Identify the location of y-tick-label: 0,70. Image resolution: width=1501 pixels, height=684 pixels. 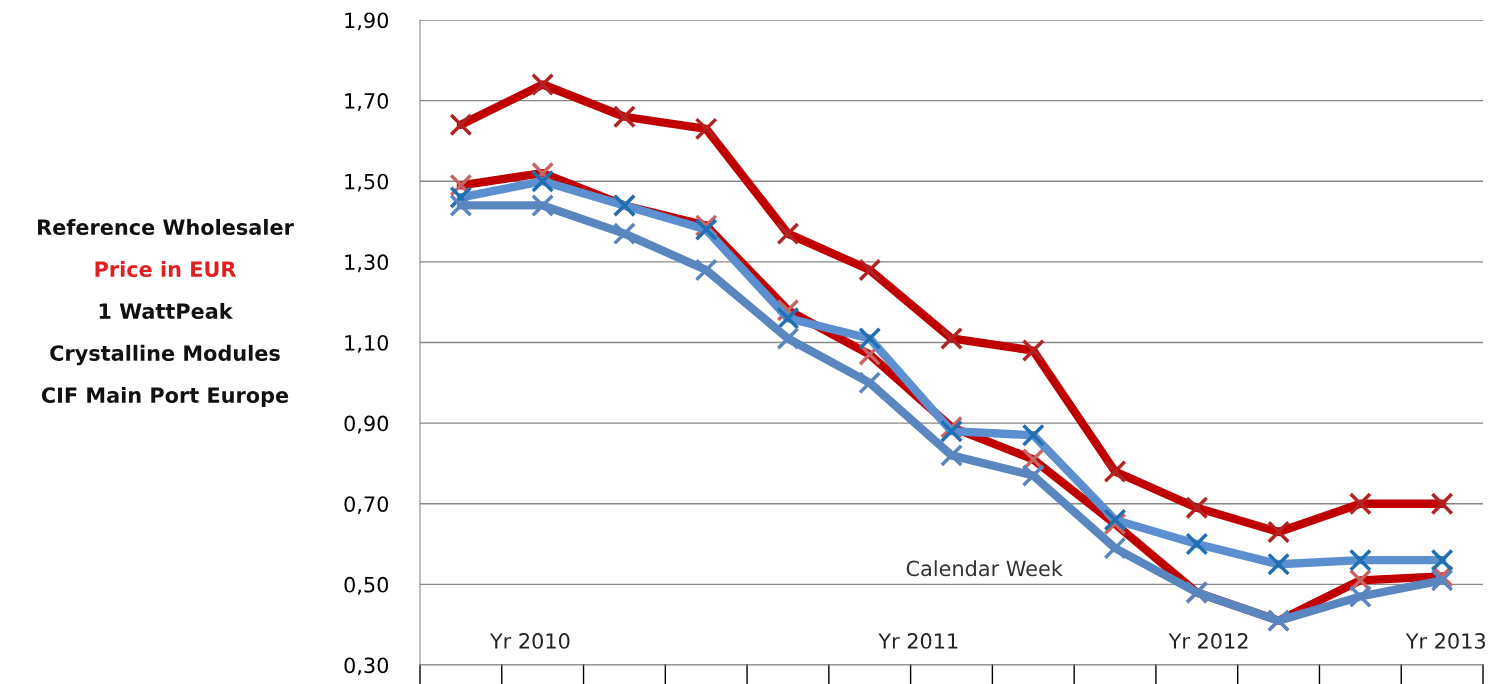
(366, 505).